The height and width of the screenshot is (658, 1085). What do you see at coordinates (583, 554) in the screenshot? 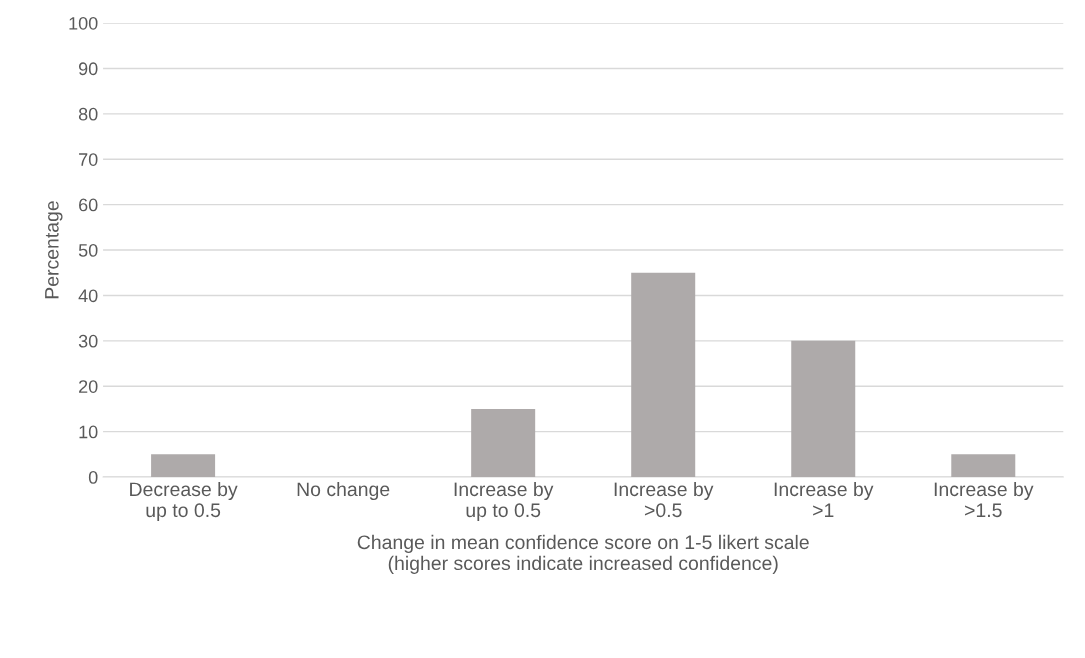
I see `x-axis-title: Change in mean confidence score on 1-5 likert scale (higher scores indicate increased confidence)` at bounding box center [583, 554].